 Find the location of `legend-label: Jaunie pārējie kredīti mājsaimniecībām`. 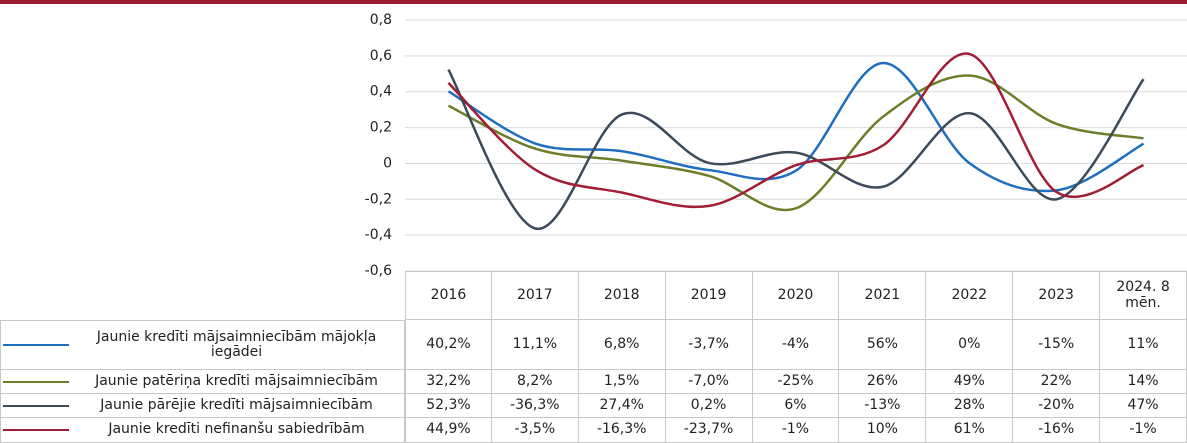

legend-label: Jaunie pārējie kredīti mājsaimniecībām is located at coordinates (236, 404).